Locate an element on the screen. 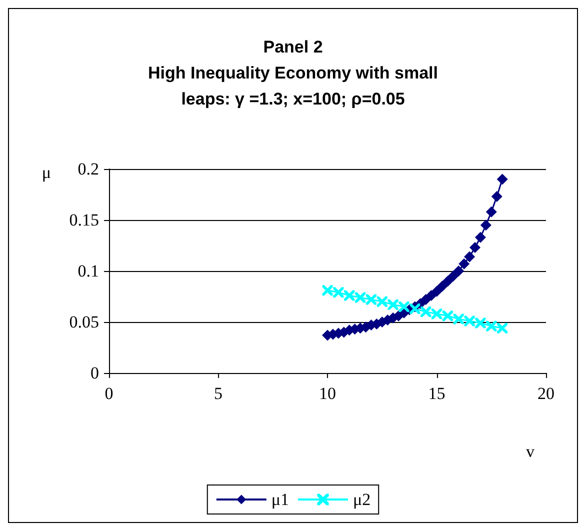 The image size is (586, 531). x-tick-label: 0 is located at coordinates (109, 393).